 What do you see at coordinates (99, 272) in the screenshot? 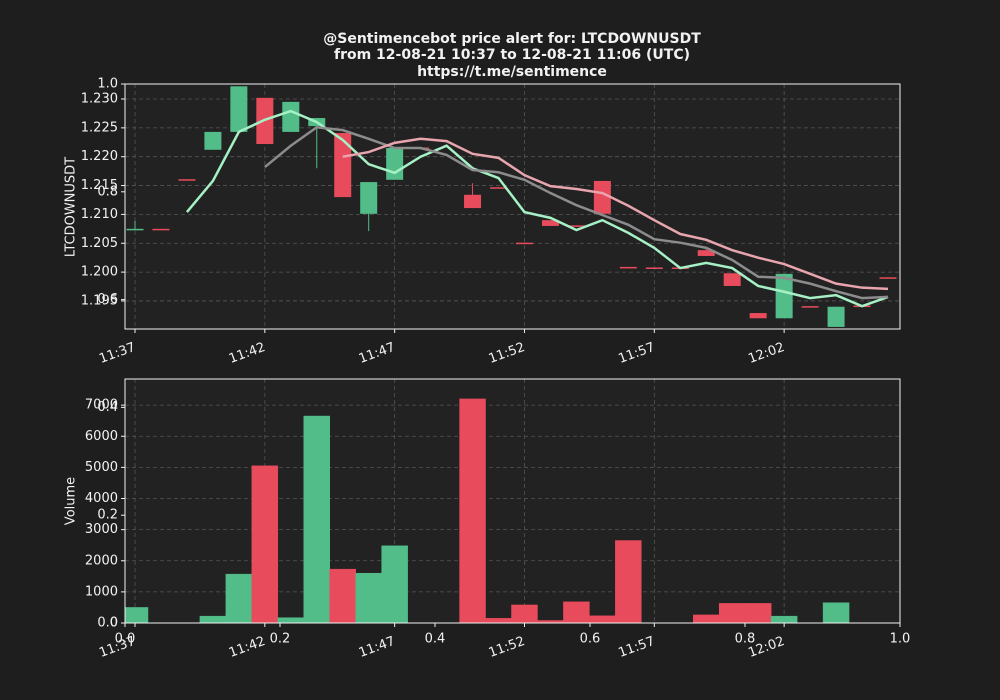
I see `y-tick-label: 1.200` at bounding box center [99, 272].